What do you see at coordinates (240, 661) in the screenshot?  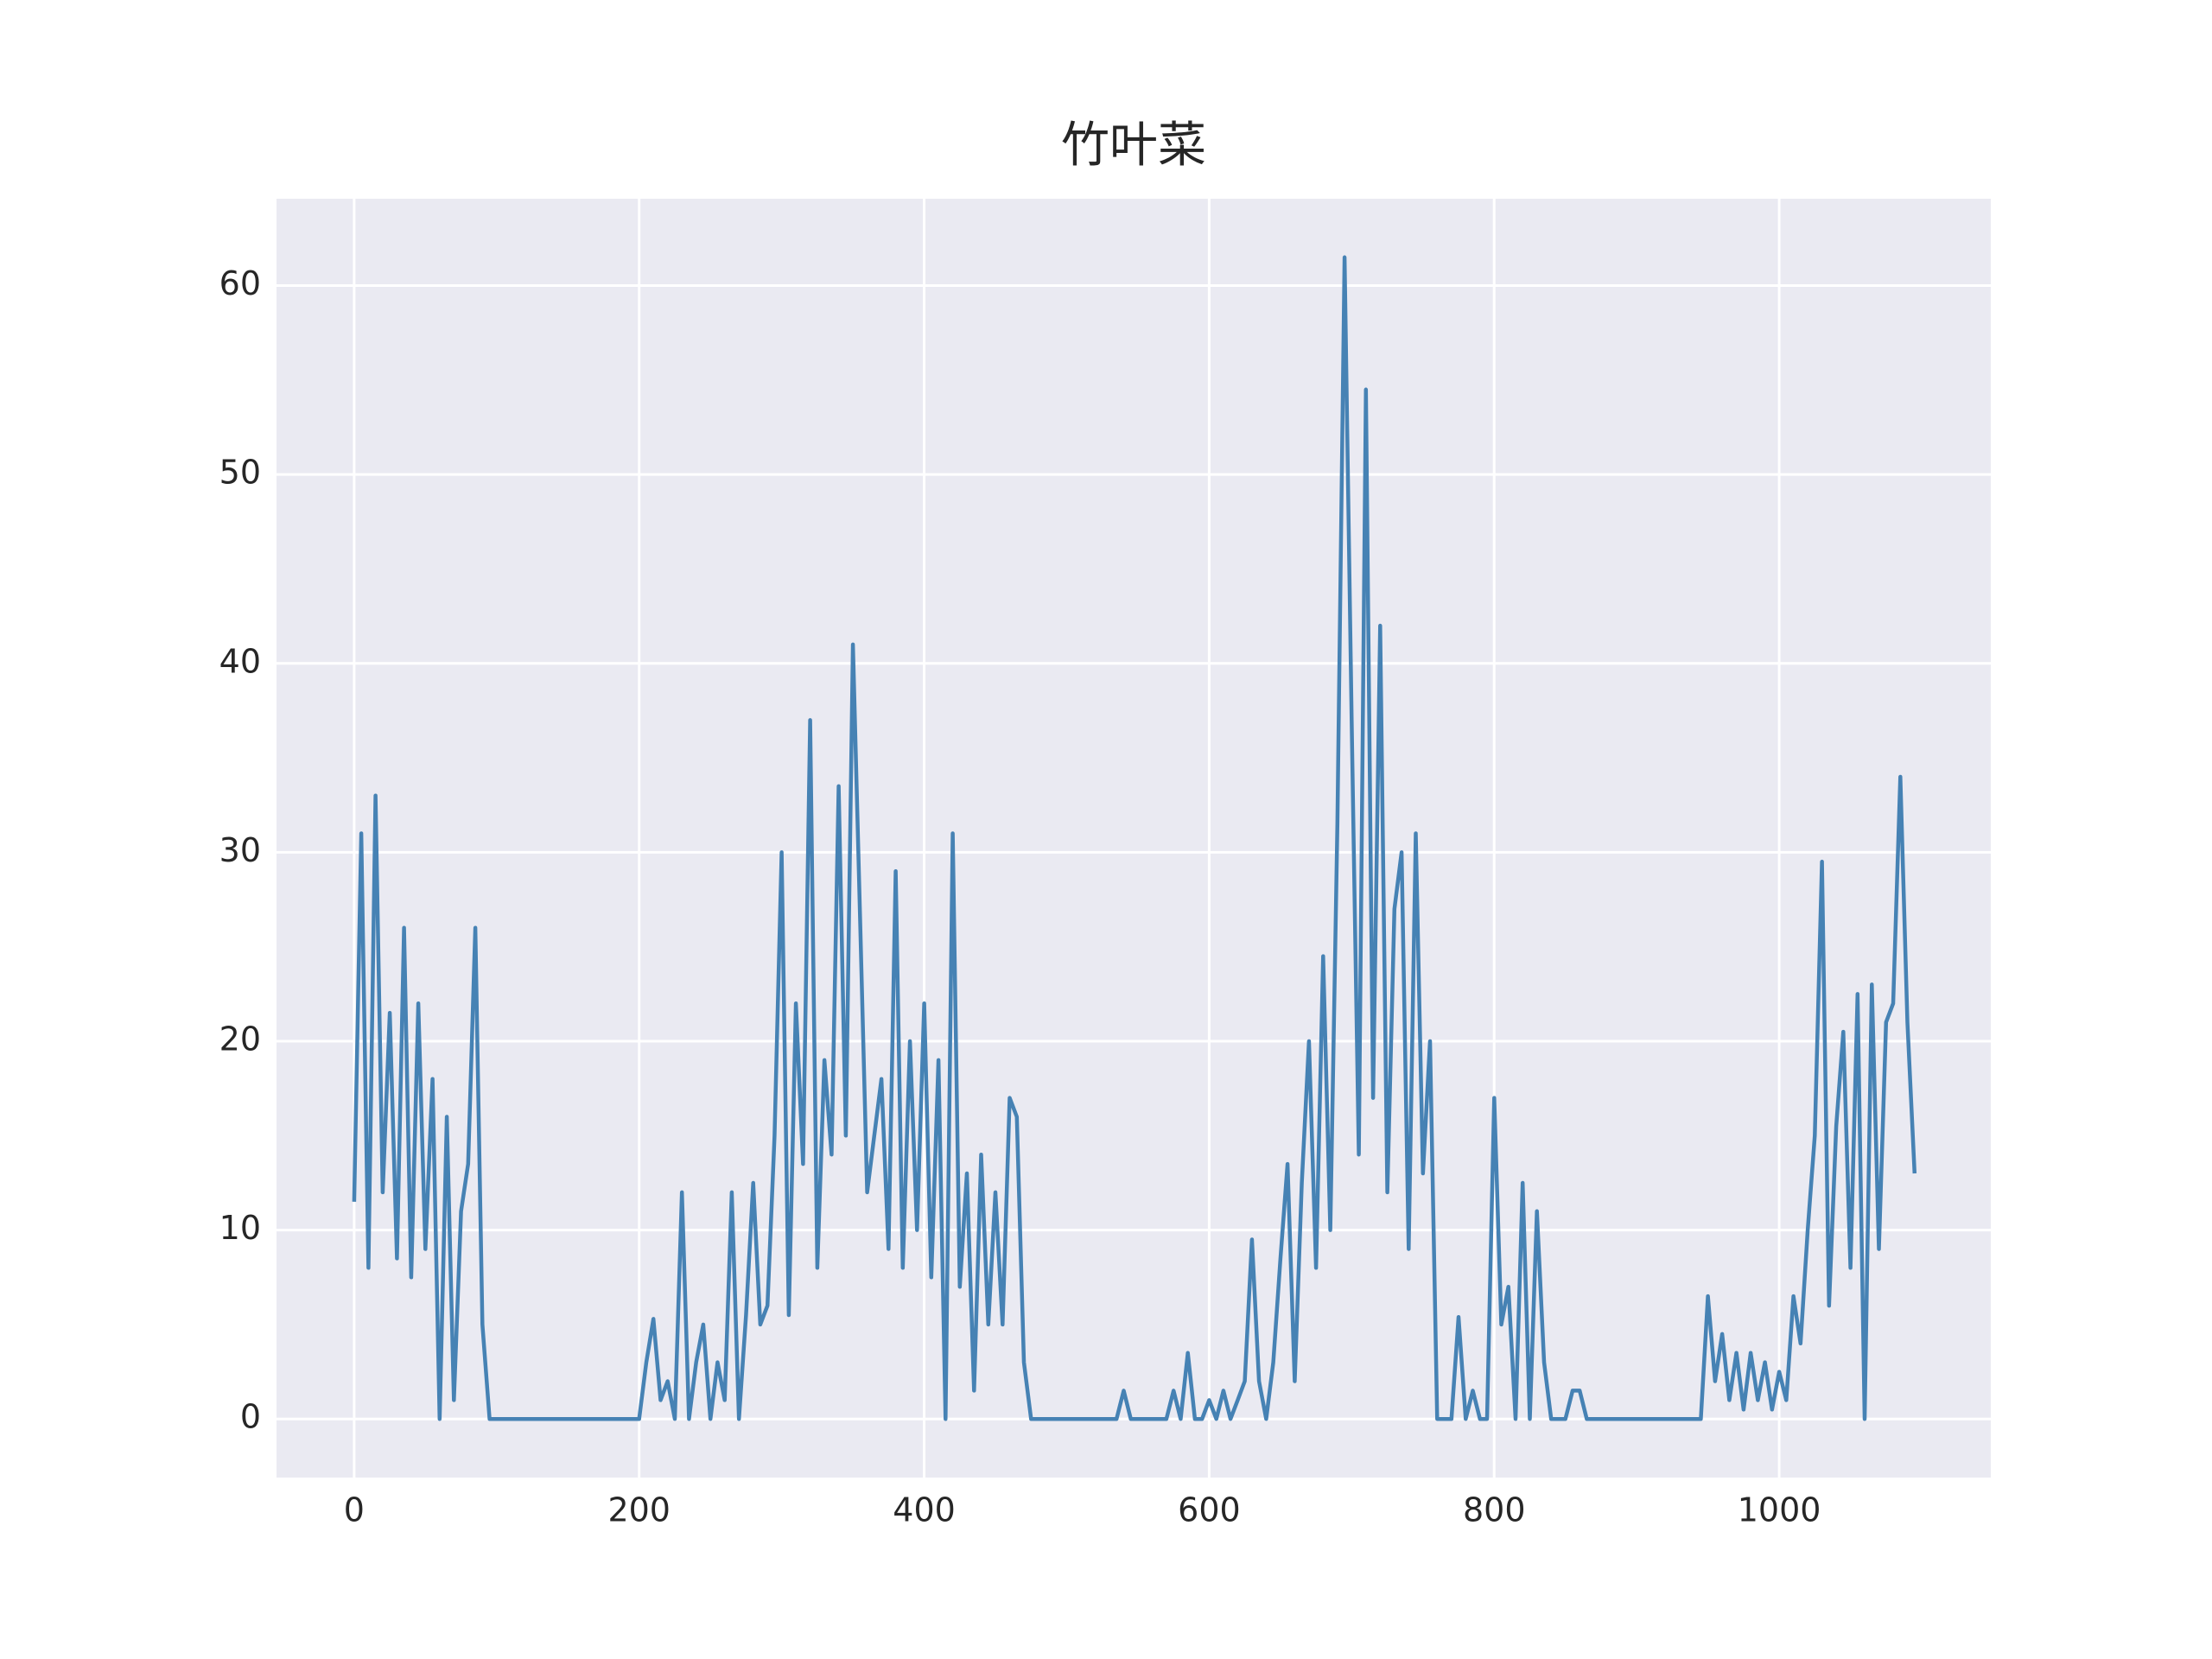 I see `y-tick-label: 40` at bounding box center [240, 661].